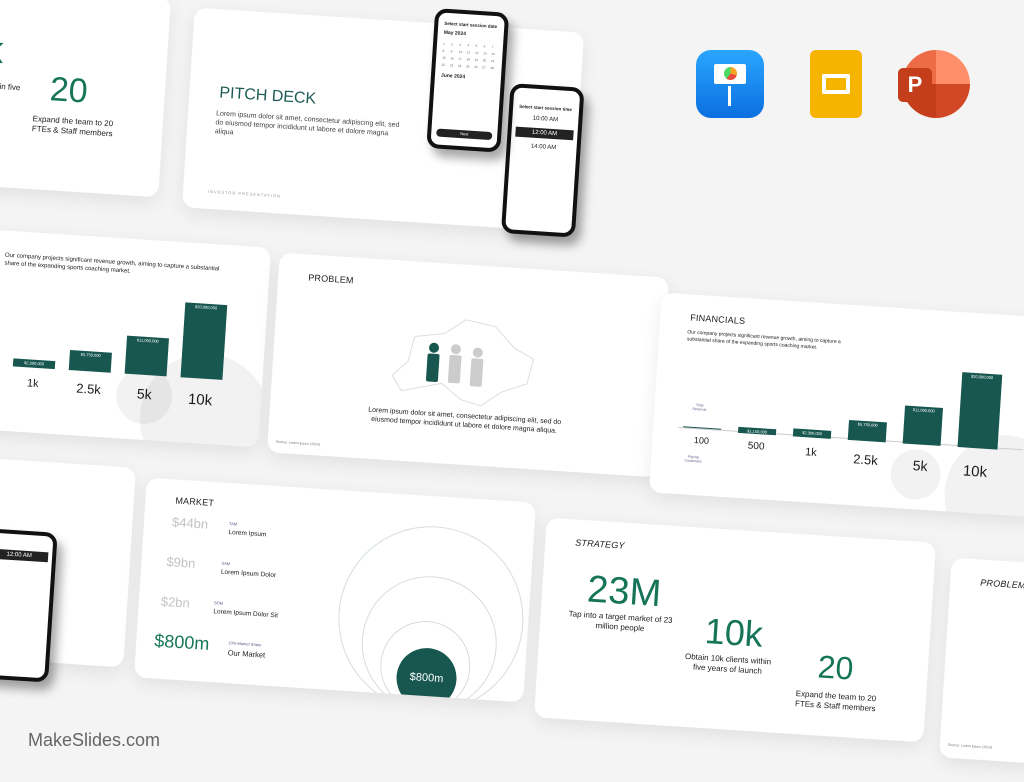 This screenshot has width=1024, height=782. What do you see at coordinates (756, 446) in the screenshot?
I see `customer-count: 500` at bounding box center [756, 446].